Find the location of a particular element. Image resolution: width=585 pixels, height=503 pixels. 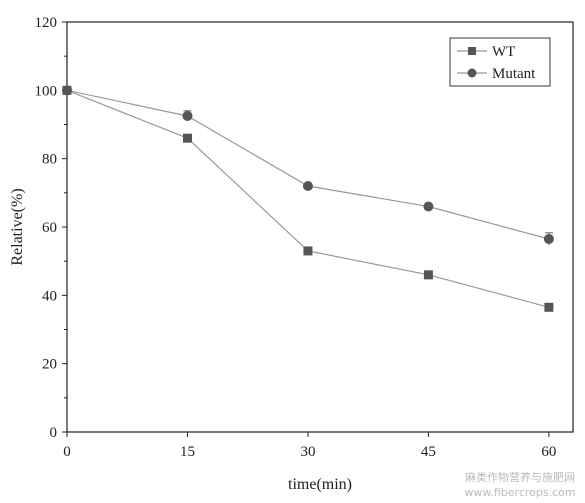

legend-wt-label: WT is located at coordinates (503, 52).